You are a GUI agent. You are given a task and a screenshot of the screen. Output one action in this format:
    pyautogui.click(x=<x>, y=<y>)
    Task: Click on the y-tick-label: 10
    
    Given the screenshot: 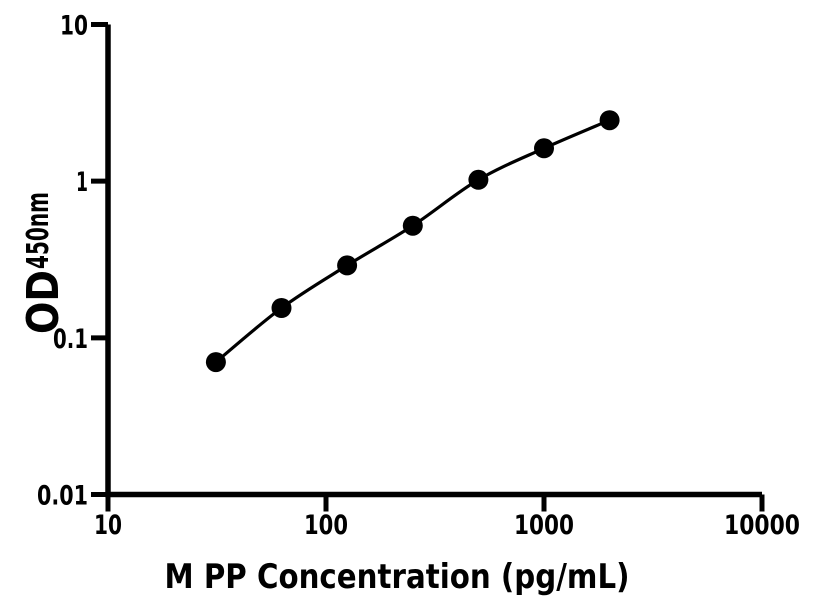 What is the action you would take?
    pyautogui.click(x=74, y=26)
    